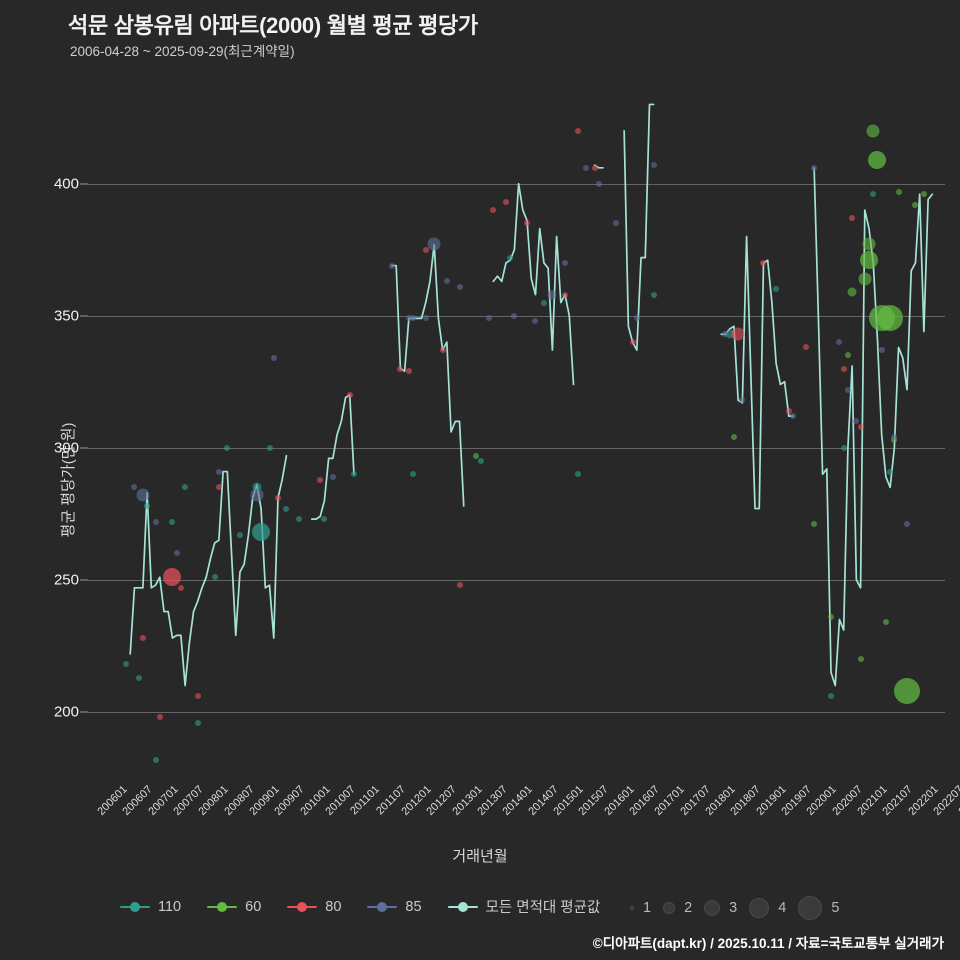 Image resolution: width=960 pixels, height=960 pixels. Describe the element at coordinates (720, 908) in the screenshot. I see `size-legend-item-3: 3` at that location.